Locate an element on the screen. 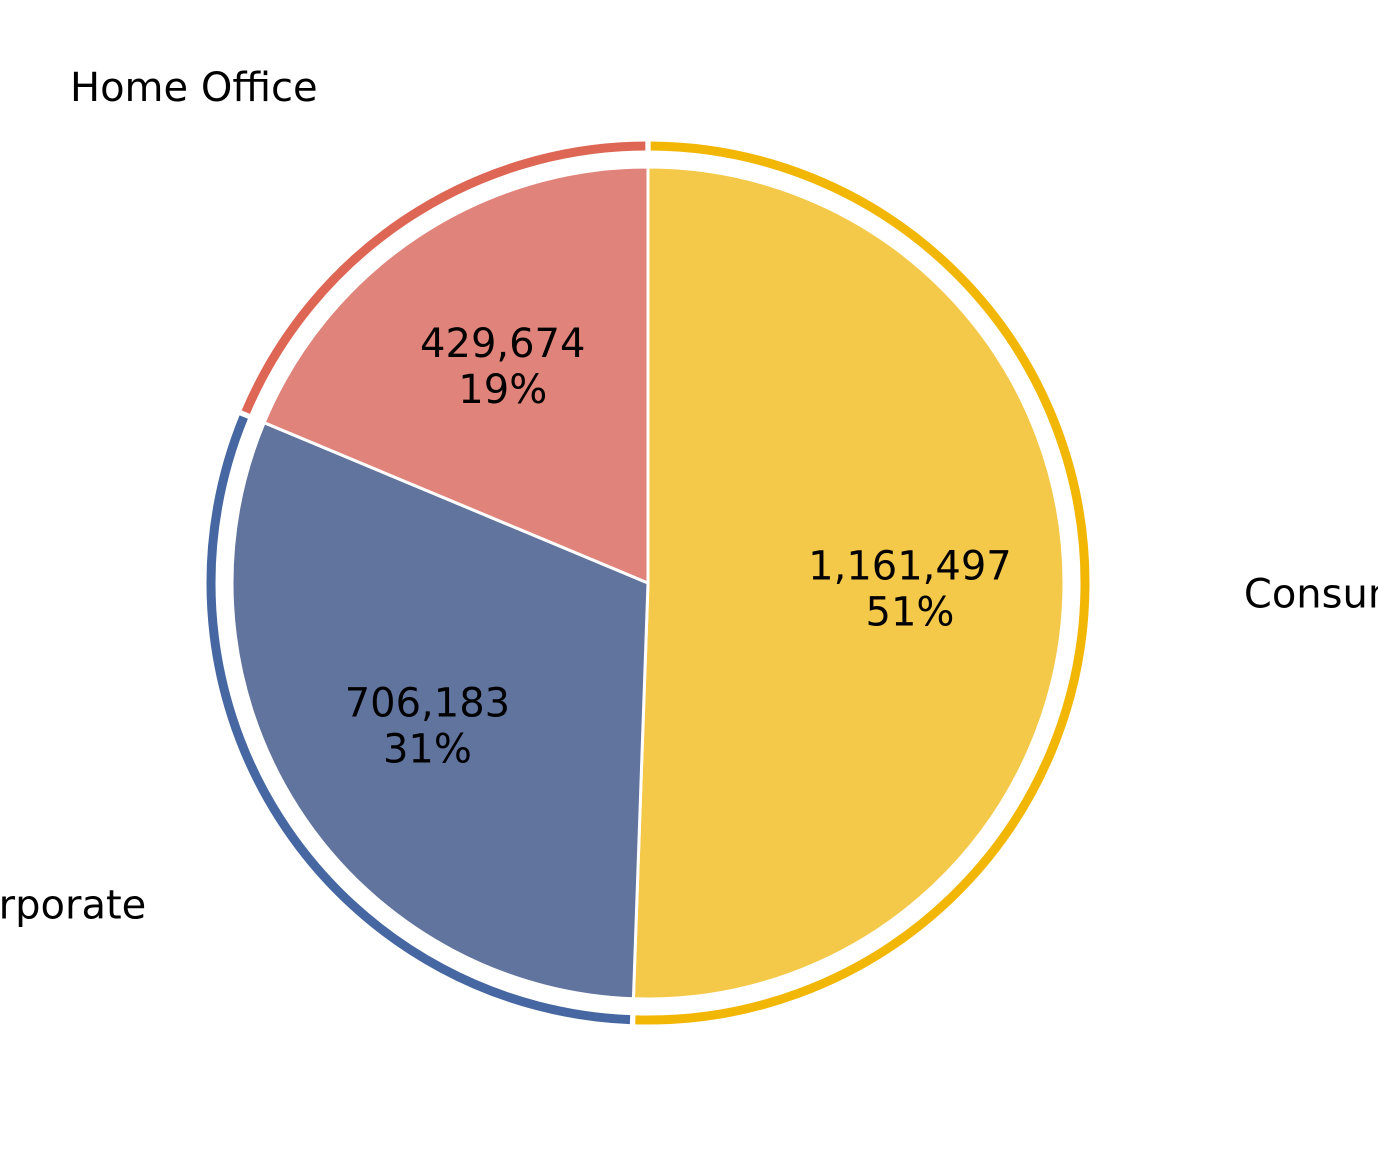 This screenshot has width=1378, height=1168. category-label-consumer: Consumer is located at coordinates (1311, 594).